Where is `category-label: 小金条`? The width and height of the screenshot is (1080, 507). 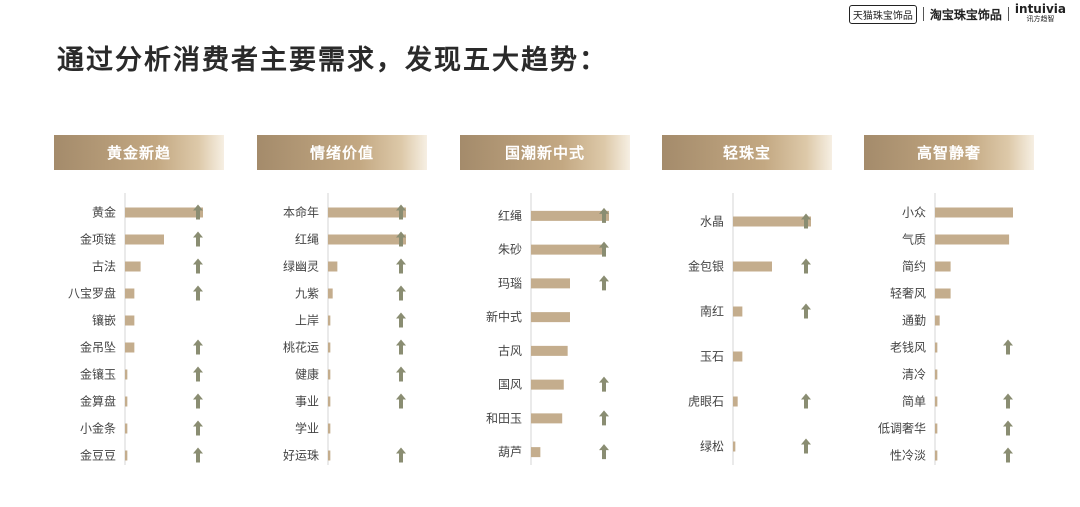 category-label: 小金条 is located at coordinates (98, 428).